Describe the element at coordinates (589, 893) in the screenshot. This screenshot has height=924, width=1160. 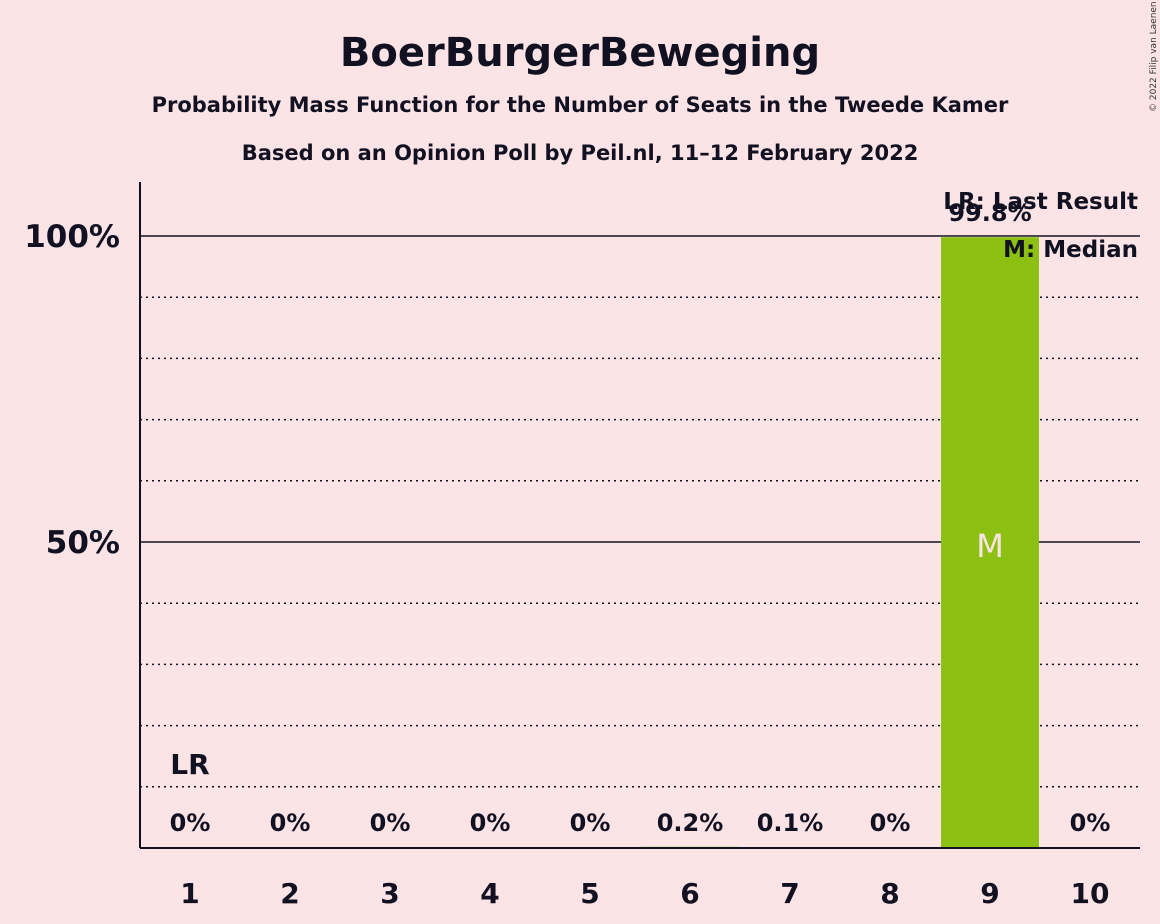
I see `x-tick-label: 5` at that location.